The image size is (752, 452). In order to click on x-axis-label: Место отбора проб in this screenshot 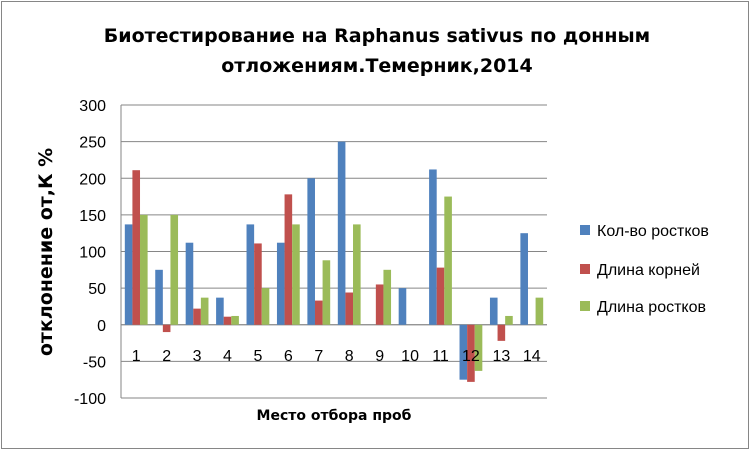, I will do `click(334, 416)`.